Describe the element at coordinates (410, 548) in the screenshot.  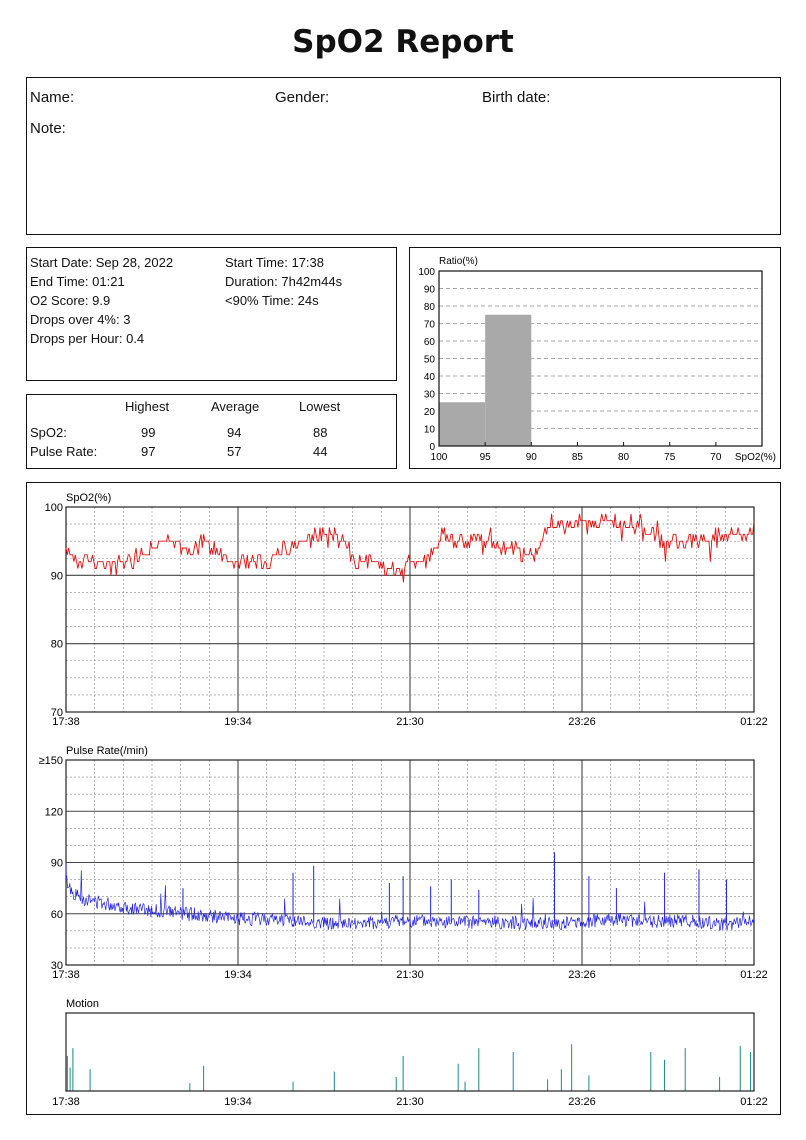
I see `spo2-series-line` at that location.